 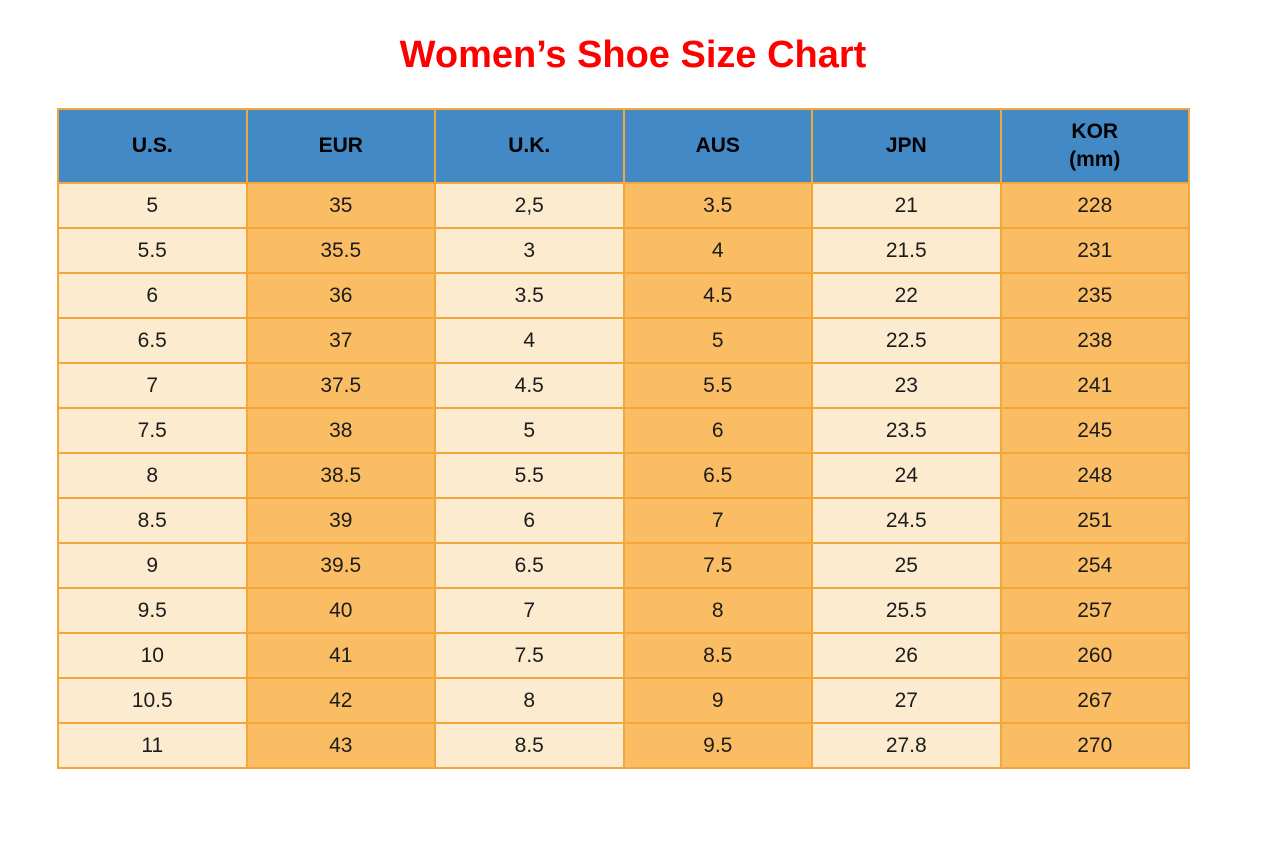 I want to click on size-cell-aus: 9, so click(x=717, y=700).